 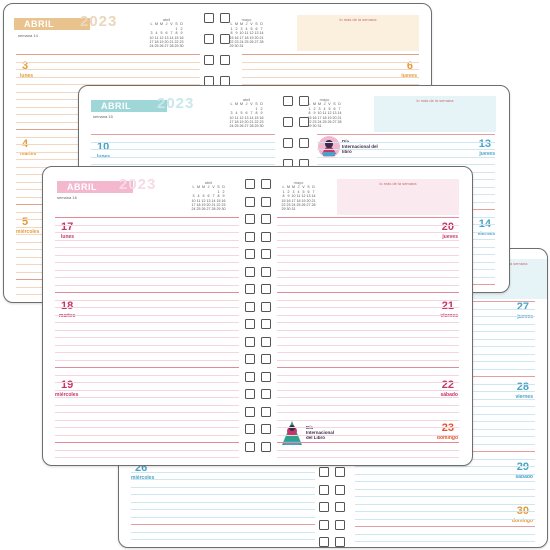 What do you see at coordinates (251, 28) in the screenshot?
I see `calendar-day: 5` at bounding box center [251, 28].